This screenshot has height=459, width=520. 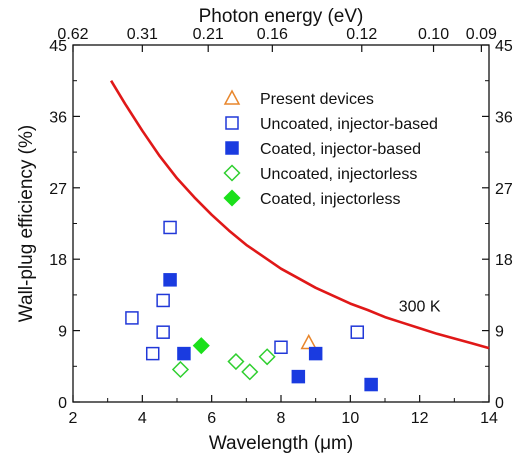 I want to click on y-tick-label-right: 0, so click(x=499, y=403).